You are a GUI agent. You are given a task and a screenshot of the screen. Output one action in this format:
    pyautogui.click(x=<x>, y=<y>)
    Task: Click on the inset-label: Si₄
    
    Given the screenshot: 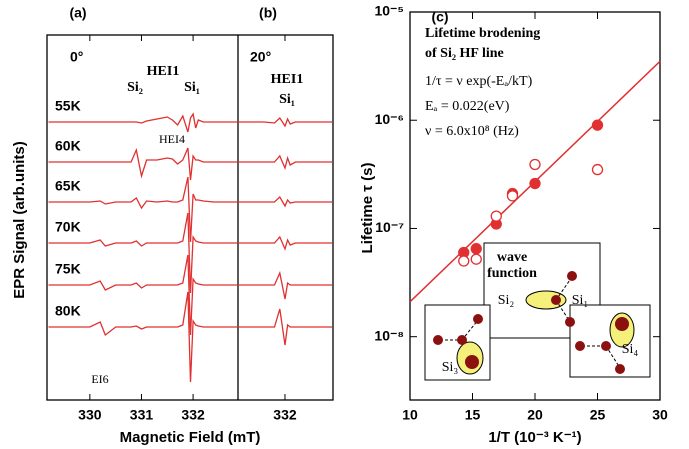 What is the action you would take?
    pyautogui.click(x=630, y=349)
    